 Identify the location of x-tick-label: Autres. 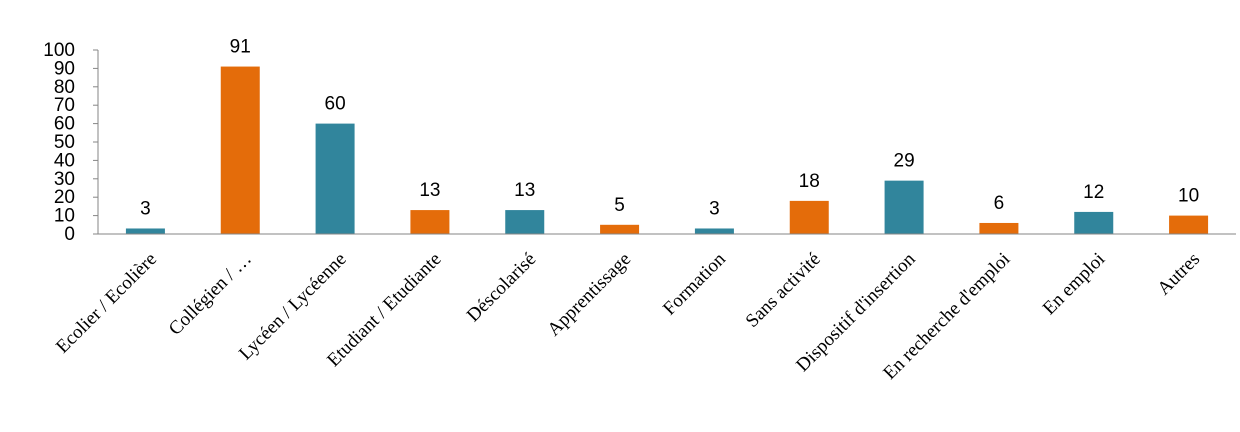
(1178, 274).